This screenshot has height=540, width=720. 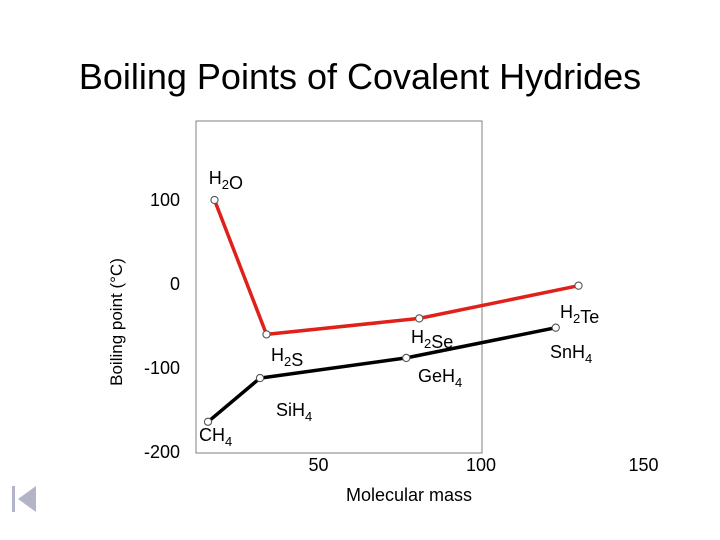 I want to click on data-point-label: SnH4, so click(x=571, y=354).